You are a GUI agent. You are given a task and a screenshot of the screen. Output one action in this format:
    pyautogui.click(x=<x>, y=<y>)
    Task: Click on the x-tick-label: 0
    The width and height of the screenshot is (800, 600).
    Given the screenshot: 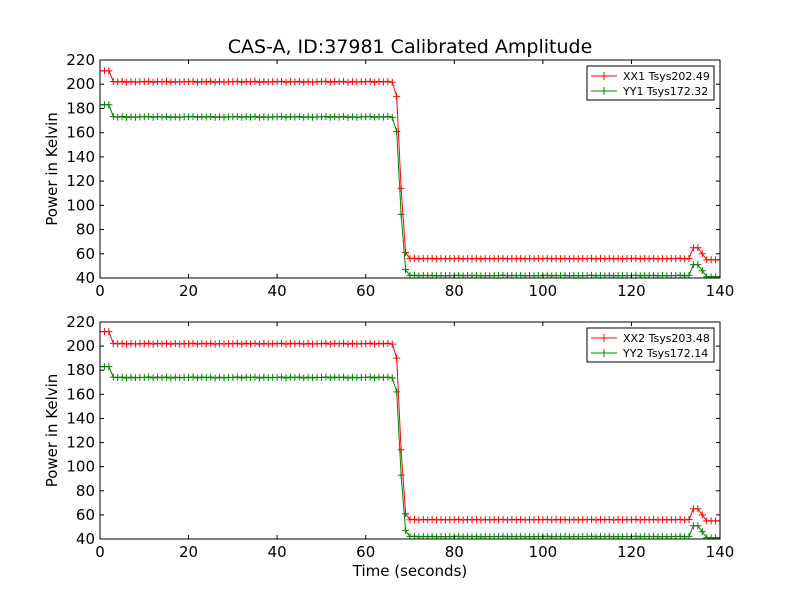 What is the action you would take?
    pyautogui.click(x=100, y=291)
    